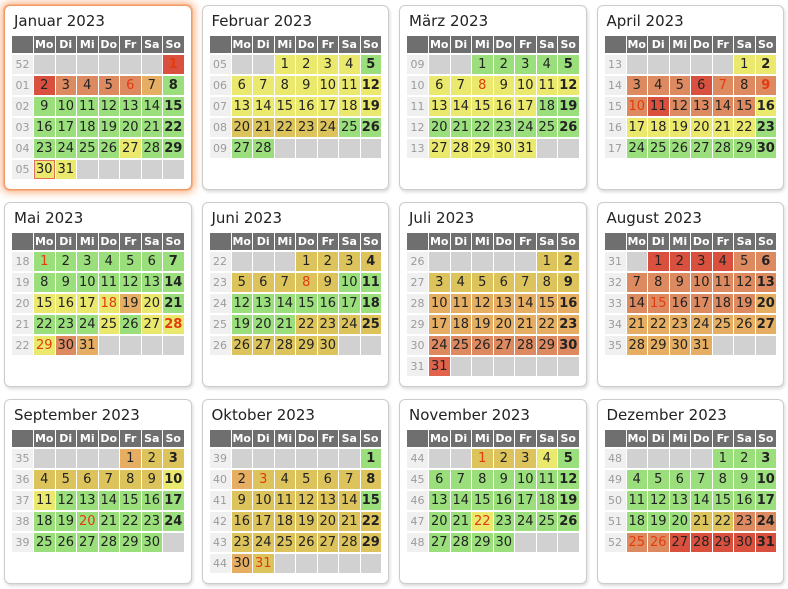  Describe the element at coordinates (482, 106) in the screenshot. I see `day-cell: 15` at that location.